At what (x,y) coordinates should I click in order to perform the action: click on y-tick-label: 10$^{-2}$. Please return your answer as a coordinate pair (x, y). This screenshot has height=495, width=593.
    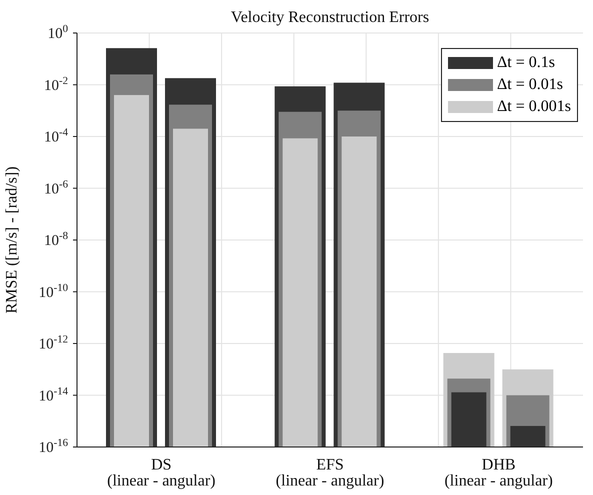
    Looking at the image, I should click on (56, 84).